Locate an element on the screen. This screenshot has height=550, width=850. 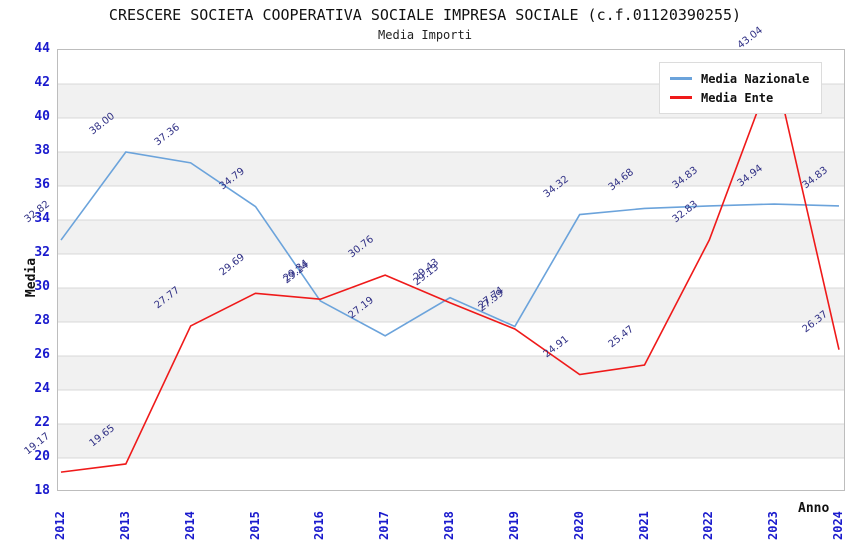
chart-subtitle: Media Importi is located at coordinates (425, 35).